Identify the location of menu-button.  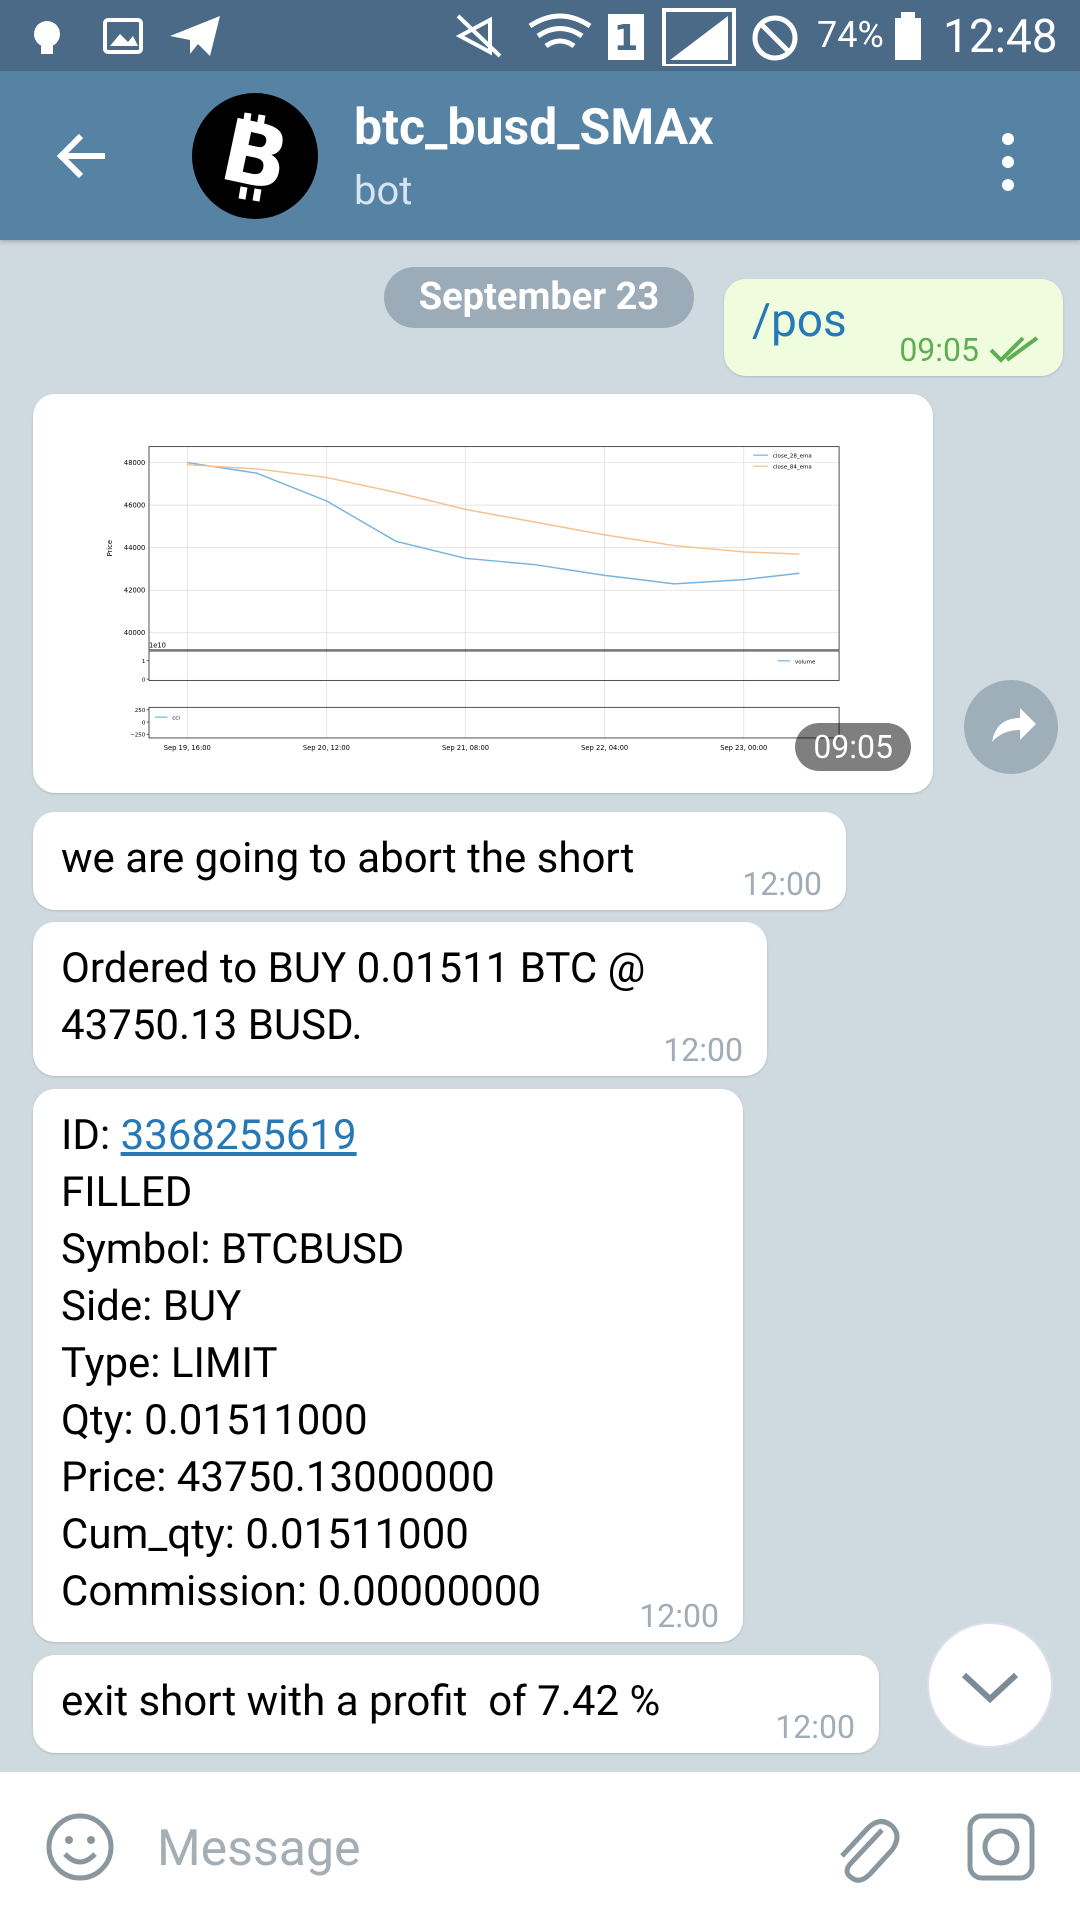
(1008, 162).